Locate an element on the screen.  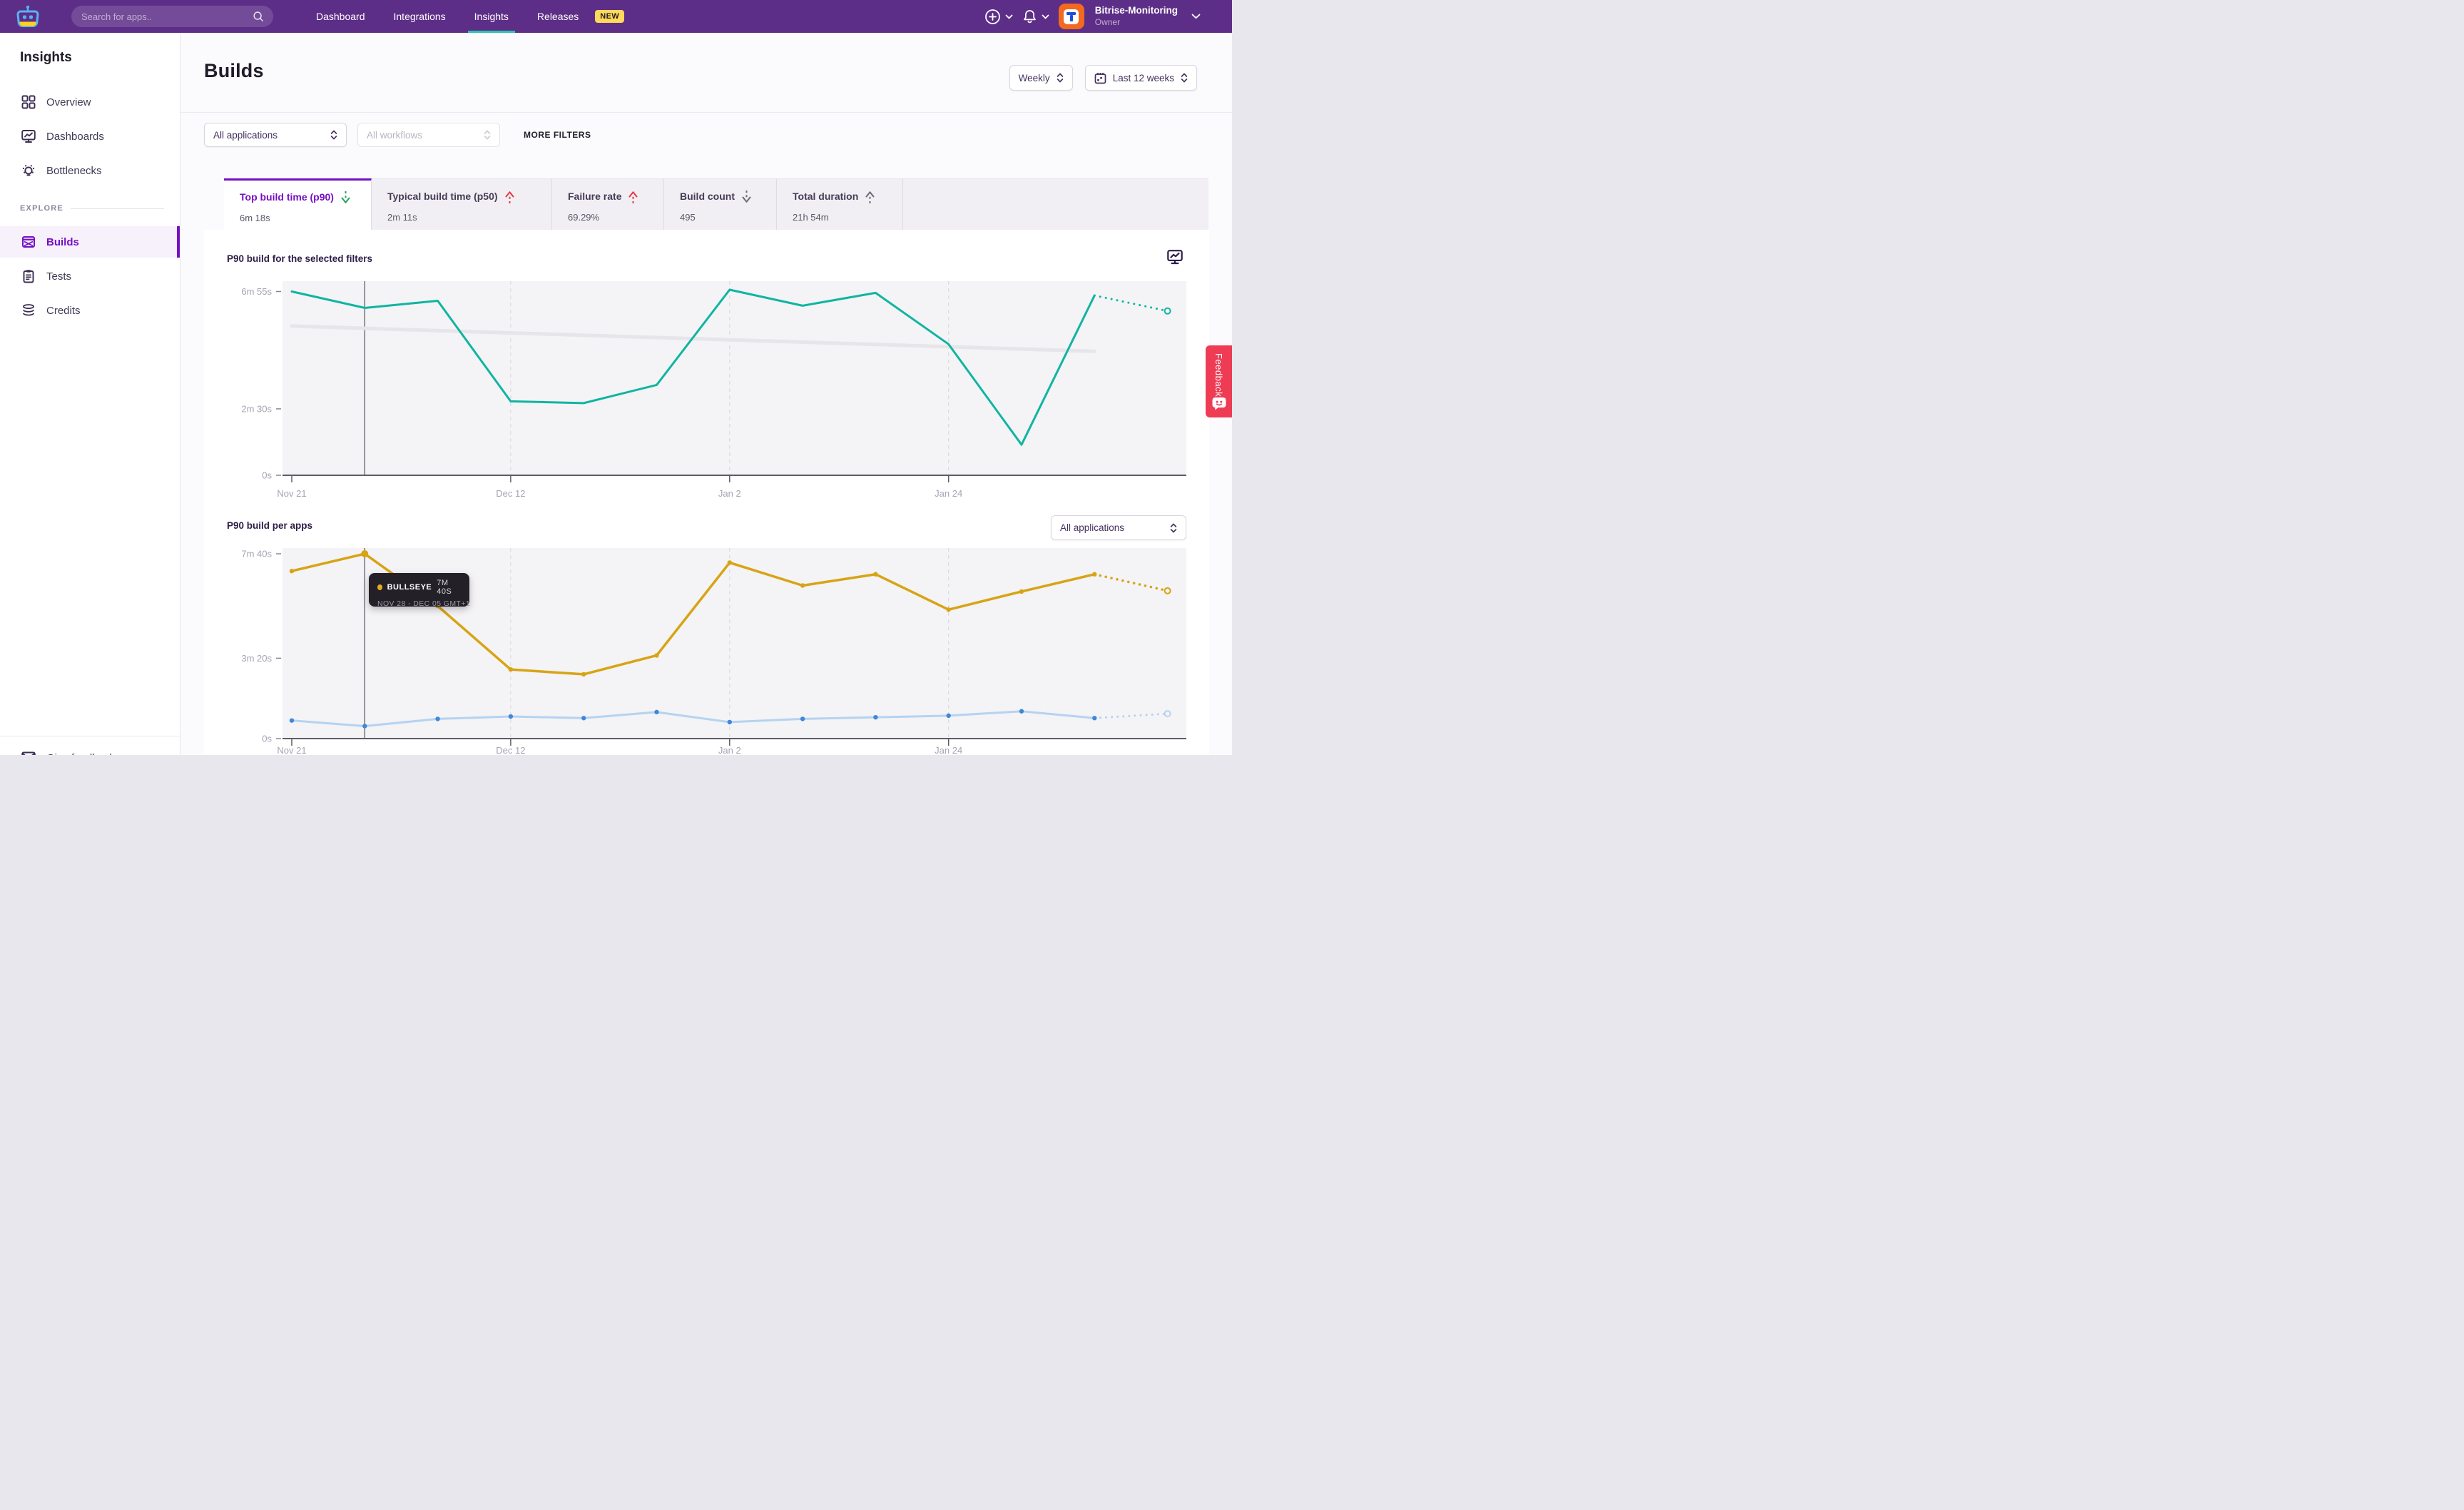
feedback-robot-icon is located at coordinates (1219, 403).